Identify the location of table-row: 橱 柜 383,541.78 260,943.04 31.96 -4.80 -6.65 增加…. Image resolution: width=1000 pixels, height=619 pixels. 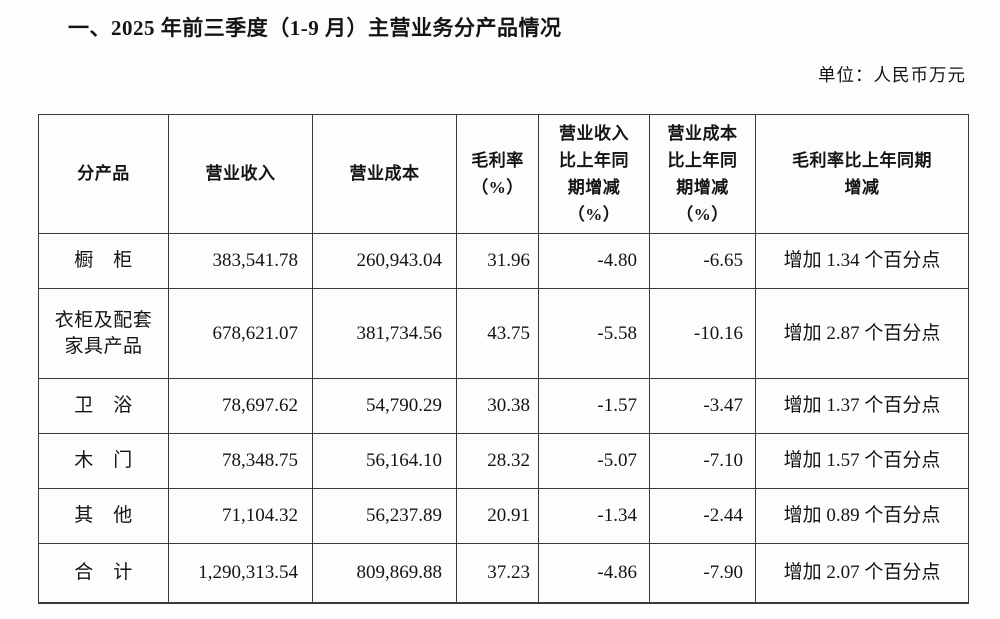
(503, 261).